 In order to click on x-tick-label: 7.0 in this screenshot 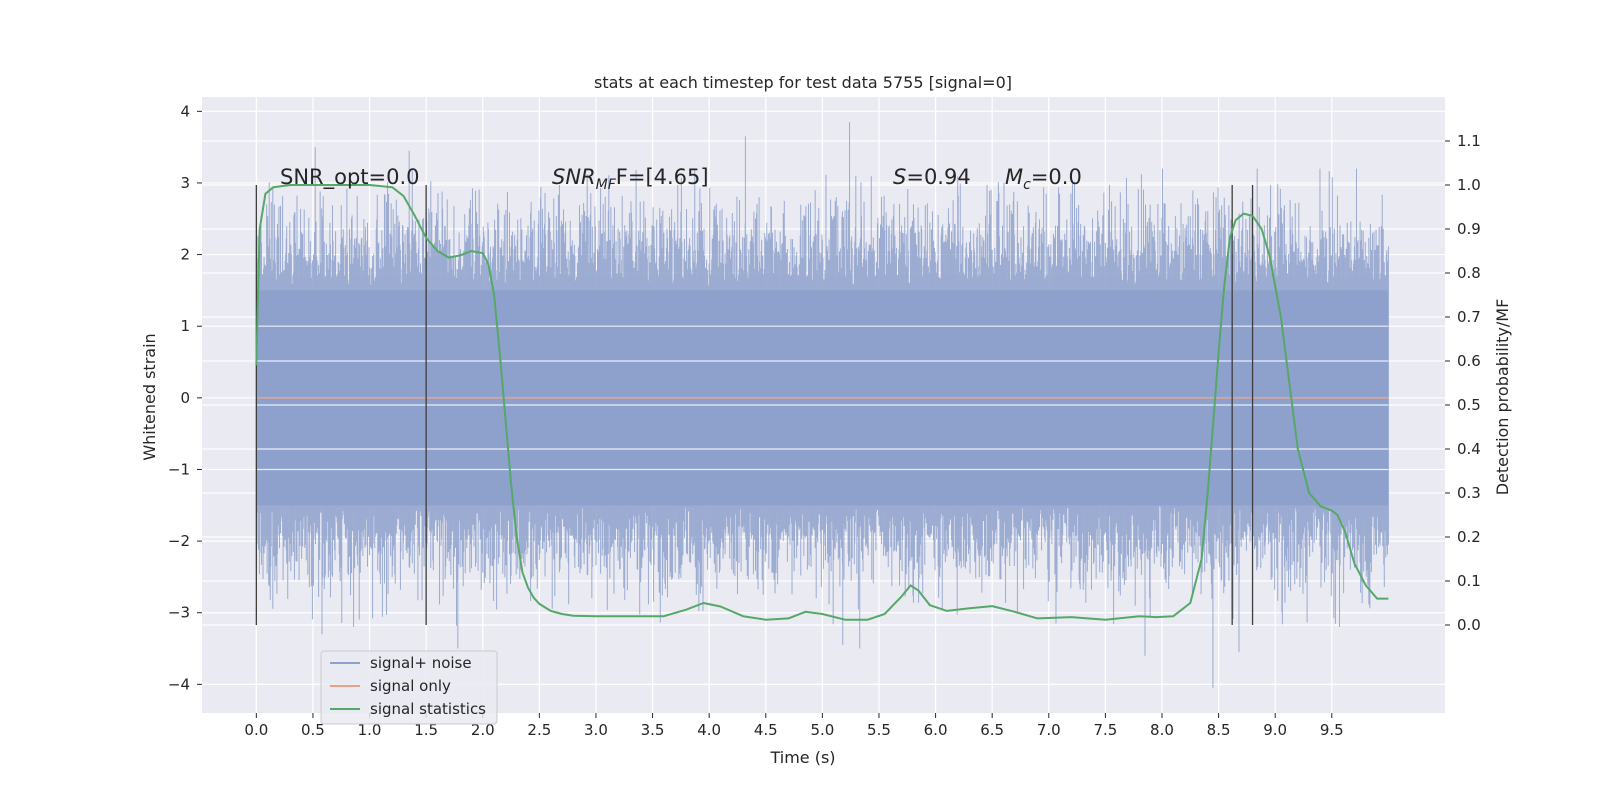, I will do `click(1049, 730)`.